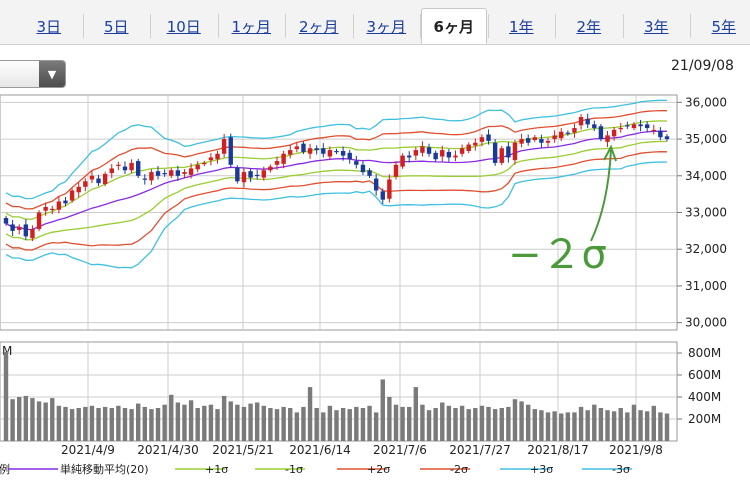 This screenshot has width=750, height=494. Describe the element at coordinates (49, 26) in the screenshot. I see `tab-0: 3日` at that location.